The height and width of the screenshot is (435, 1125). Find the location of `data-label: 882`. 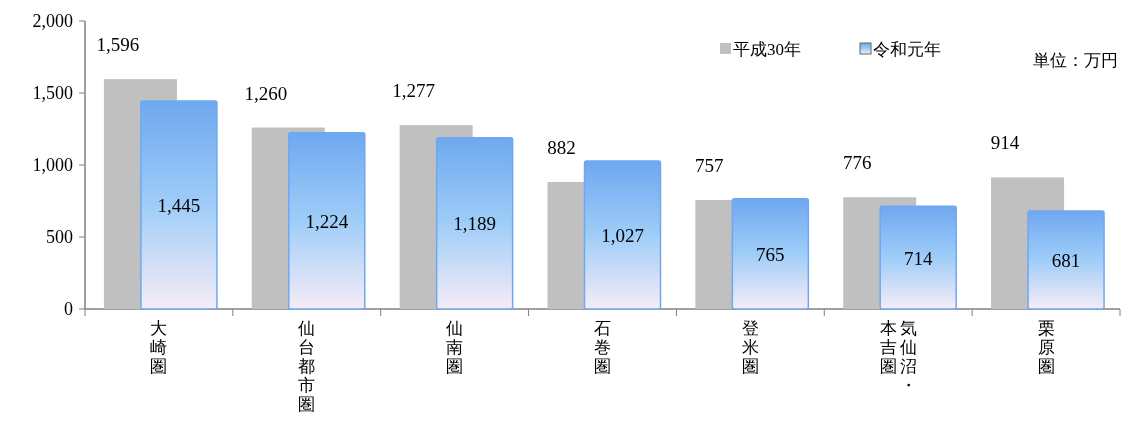

data-label: 882 is located at coordinates (561, 147).